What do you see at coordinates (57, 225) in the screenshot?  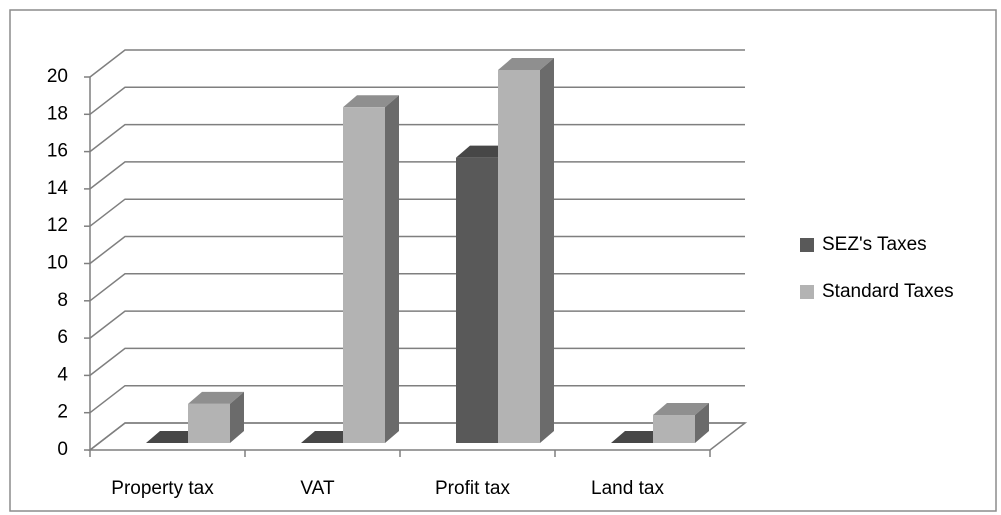 I see `y-tick-label: 12` at bounding box center [57, 225].